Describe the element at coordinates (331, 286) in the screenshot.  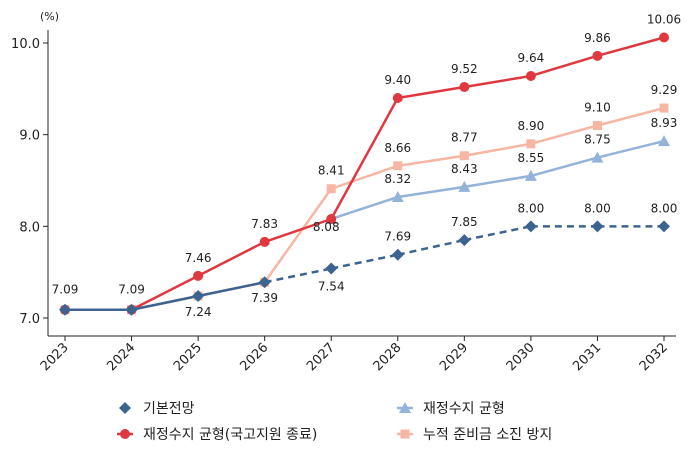
I see `data-label: 7.54` at that location.